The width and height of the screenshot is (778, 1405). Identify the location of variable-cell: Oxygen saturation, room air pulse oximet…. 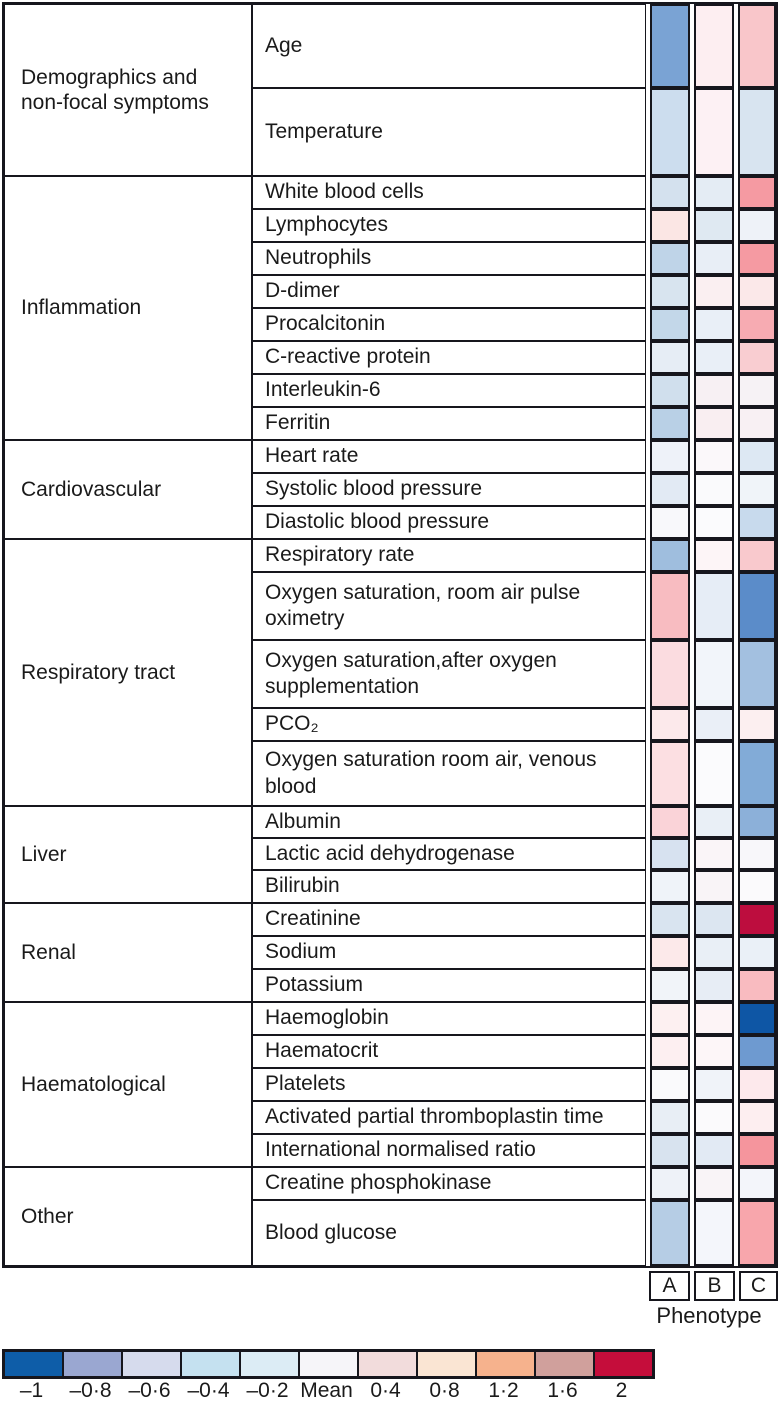
(449, 606).